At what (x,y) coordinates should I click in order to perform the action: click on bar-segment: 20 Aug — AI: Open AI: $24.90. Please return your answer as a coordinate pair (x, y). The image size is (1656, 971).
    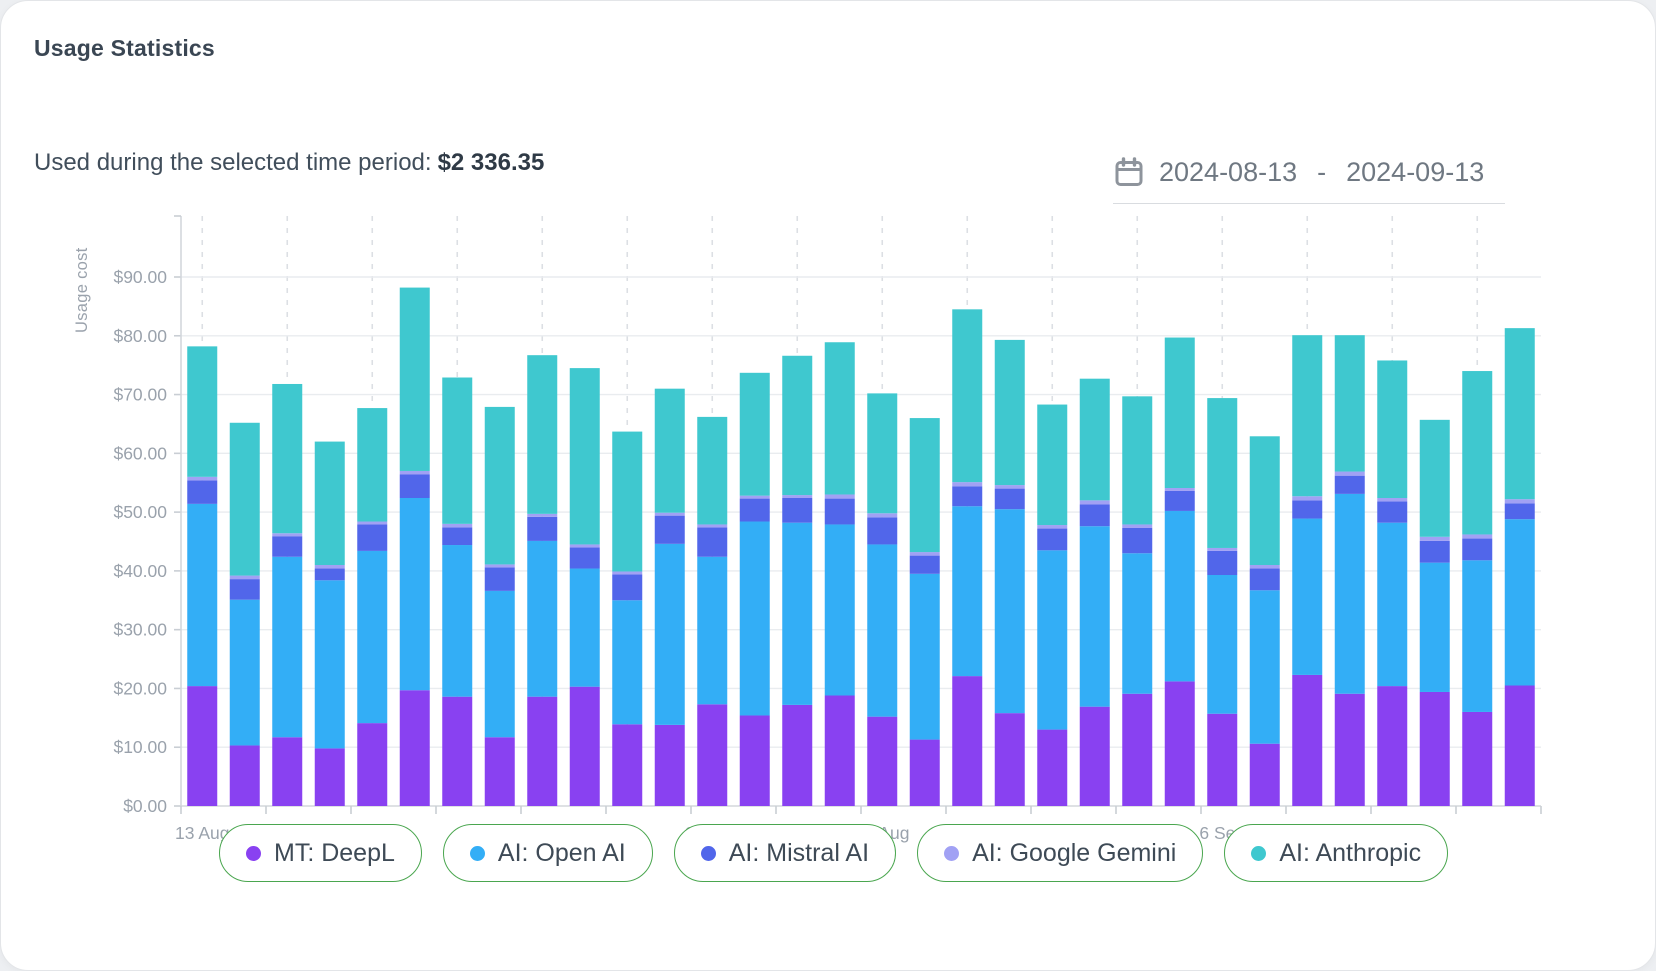
    Looking at the image, I should click on (499, 664).